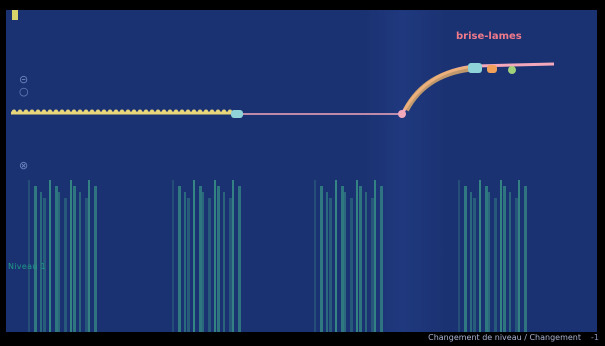 This screenshot has height=346, width=605. Describe the element at coordinates (237, 114) in the screenshot. I see `track-end-block` at that location.